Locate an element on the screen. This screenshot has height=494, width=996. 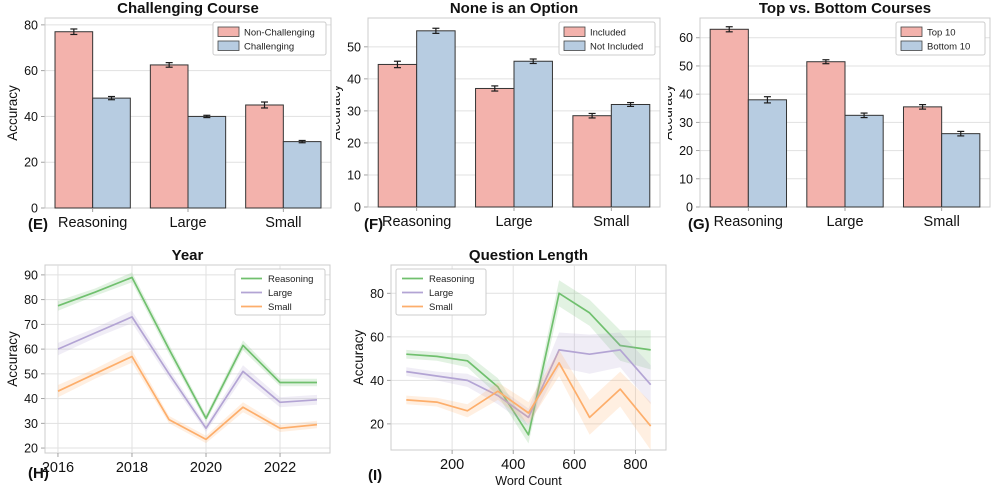
bar-bottom-10-small is located at coordinates (961, 170).